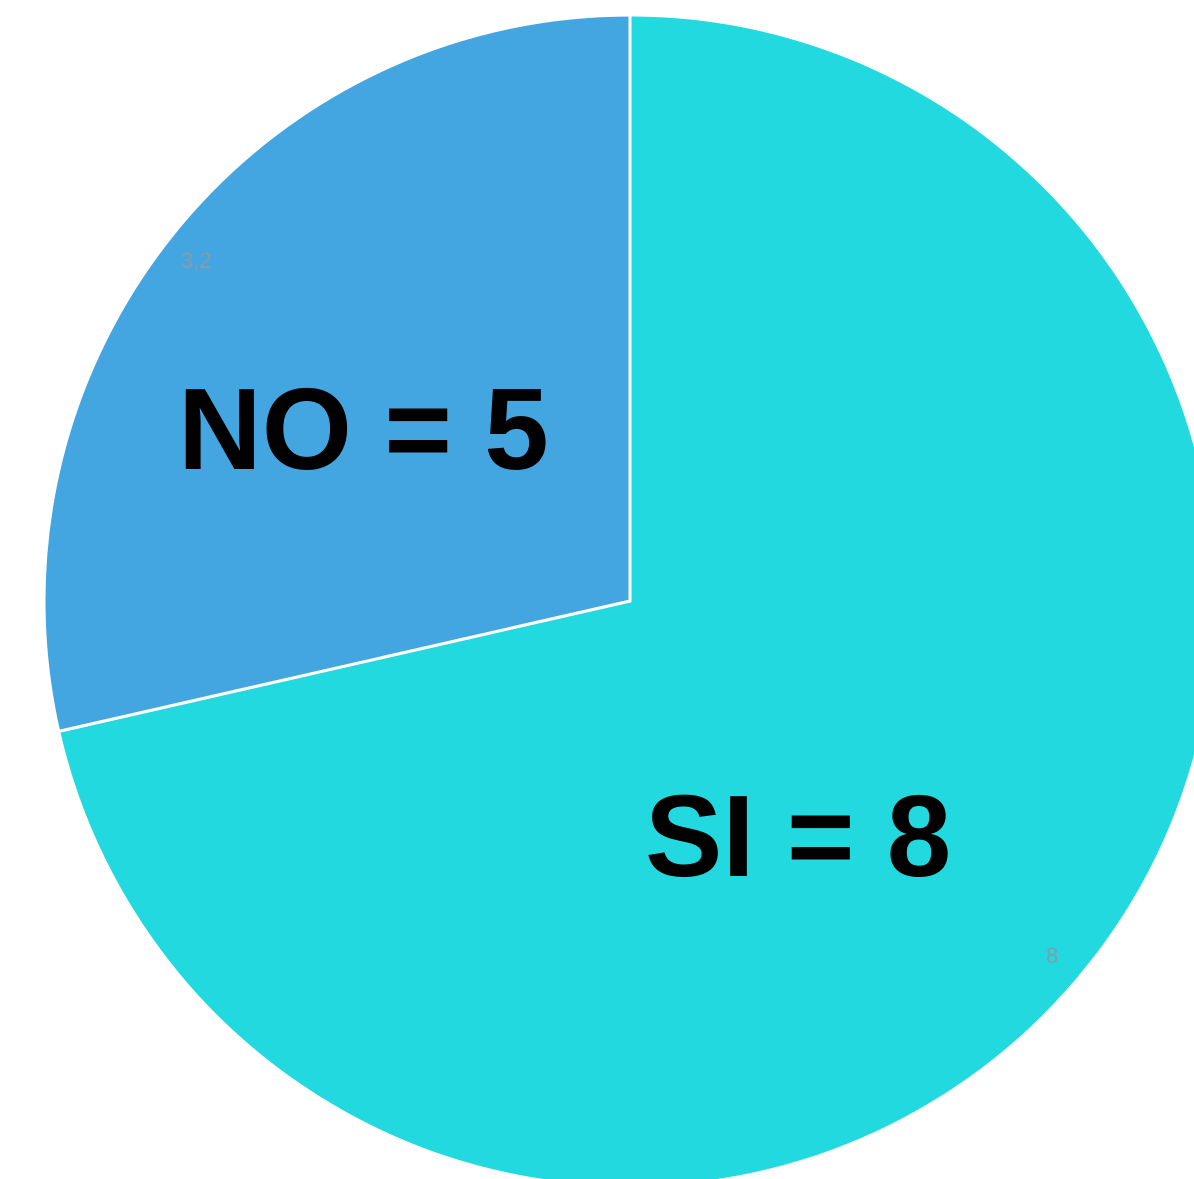  I want to click on data-label-si: 8, so click(1052, 955).